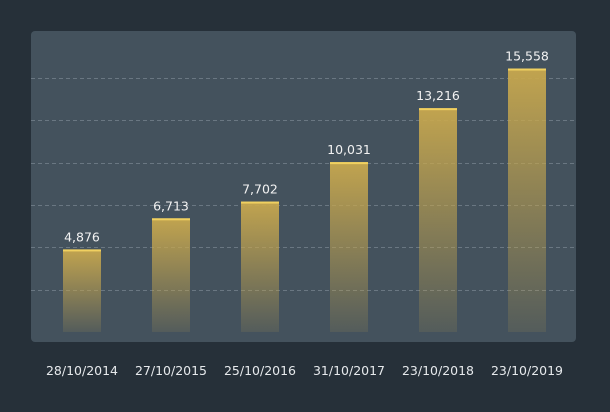  I want to click on data-label: 13,216, so click(438, 95).